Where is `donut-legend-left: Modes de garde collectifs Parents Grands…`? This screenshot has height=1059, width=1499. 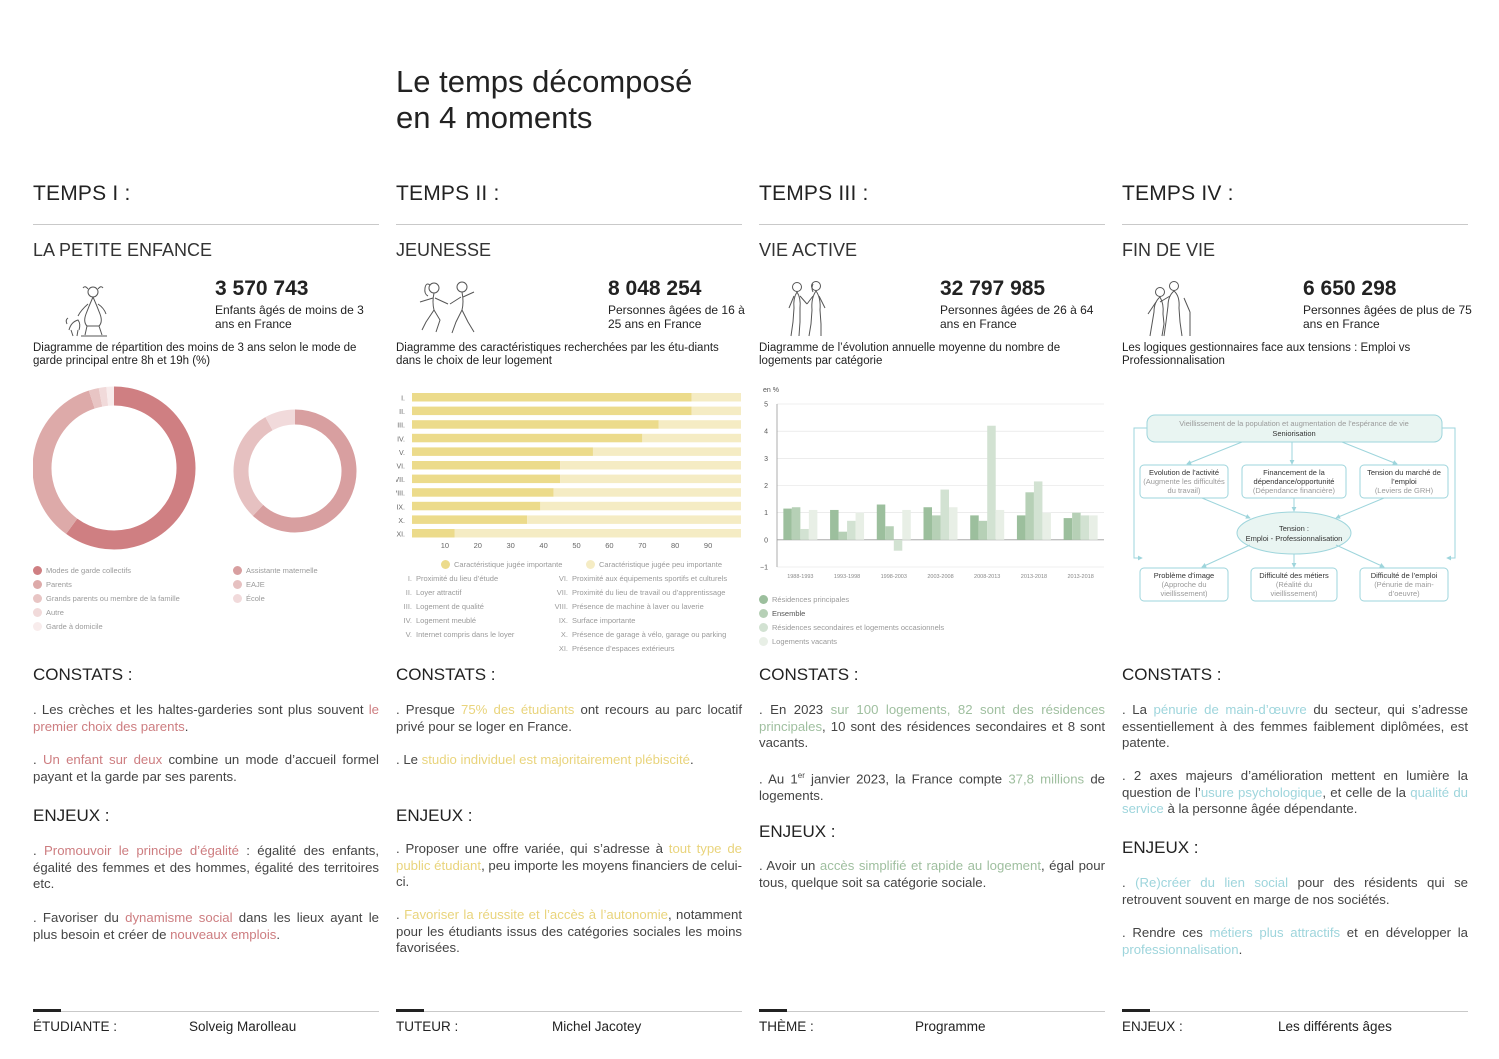
donut-legend-left: Modes de garde collectifs Parents Grands… is located at coordinates (128, 601).